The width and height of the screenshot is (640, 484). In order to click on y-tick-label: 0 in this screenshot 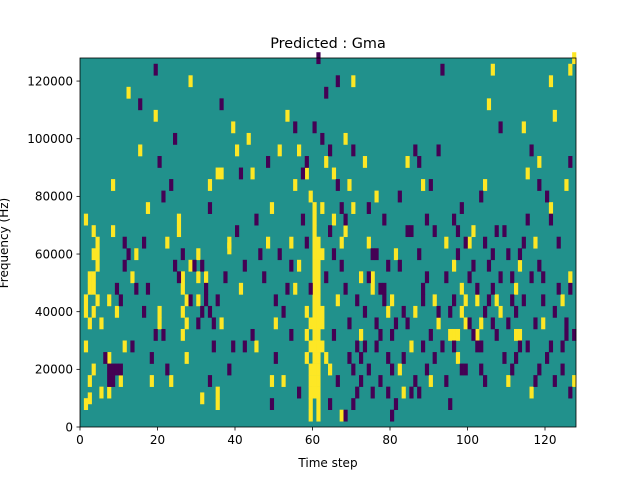, I will do `click(69, 427)`.